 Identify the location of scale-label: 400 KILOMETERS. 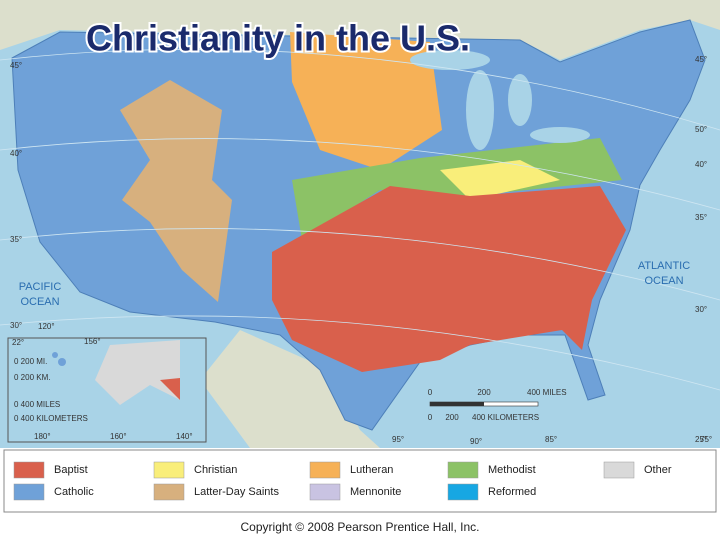
(505, 417).